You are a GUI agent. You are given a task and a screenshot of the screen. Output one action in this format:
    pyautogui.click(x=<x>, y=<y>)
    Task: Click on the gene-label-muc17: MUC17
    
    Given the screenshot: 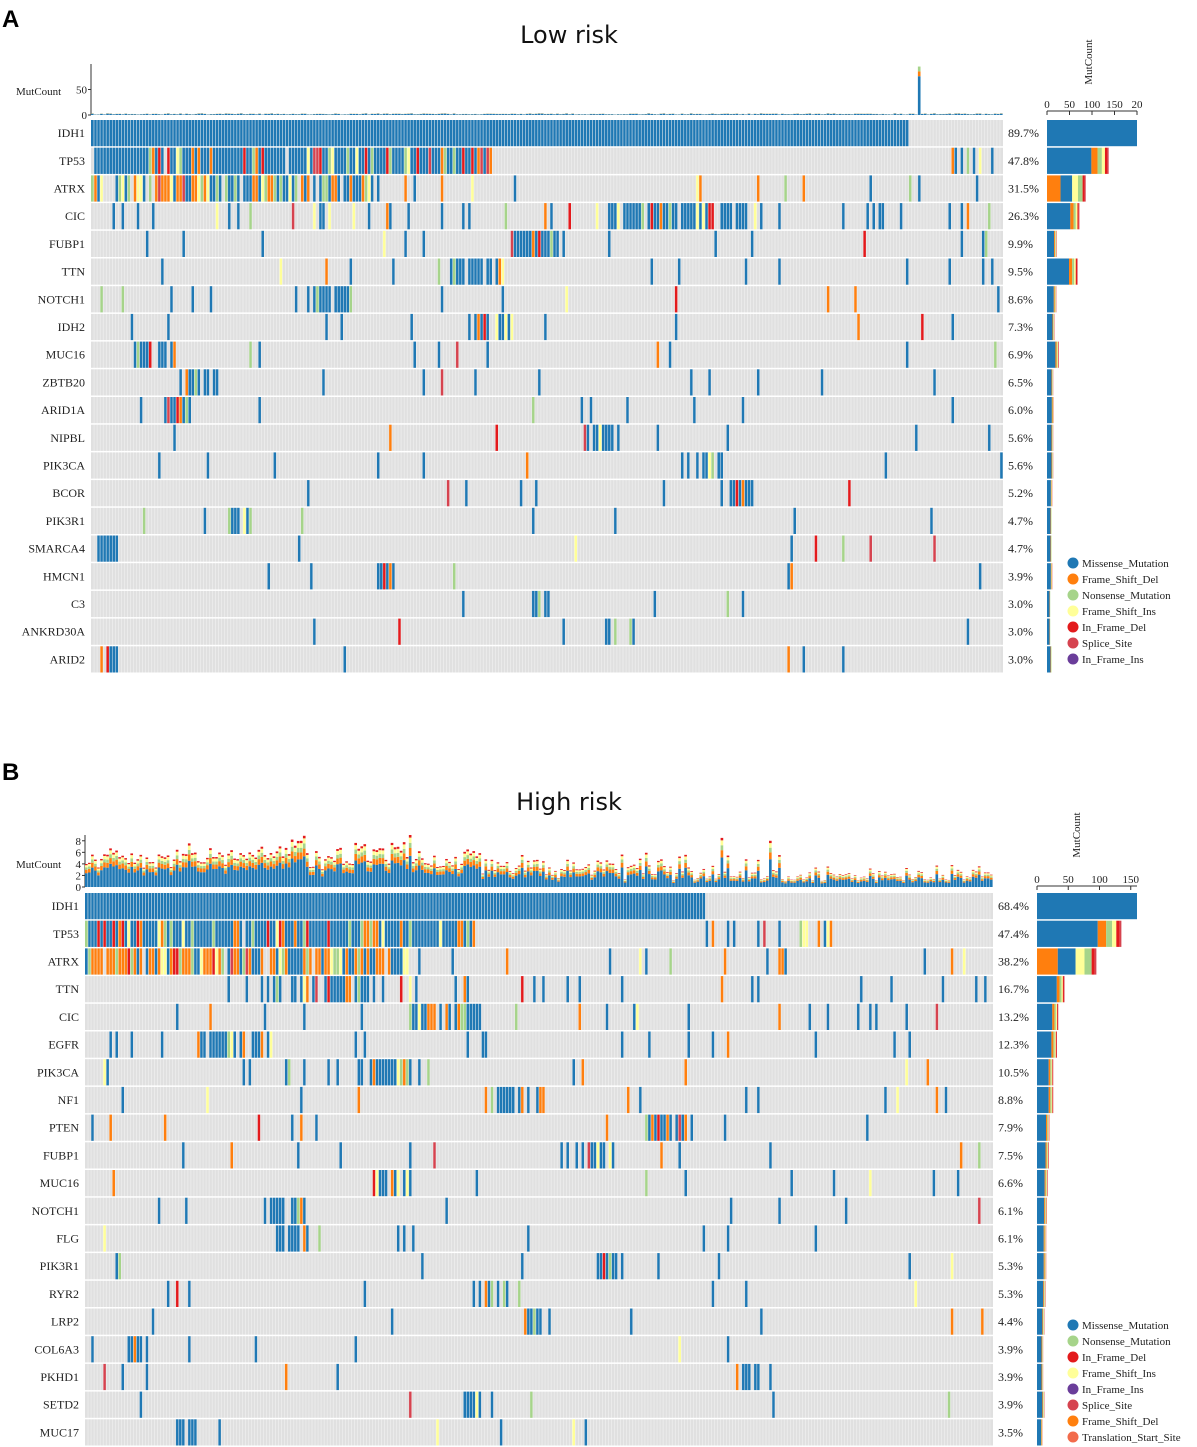 What is the action you would take?
    pyautogui.click(x=59, y=1432)
    